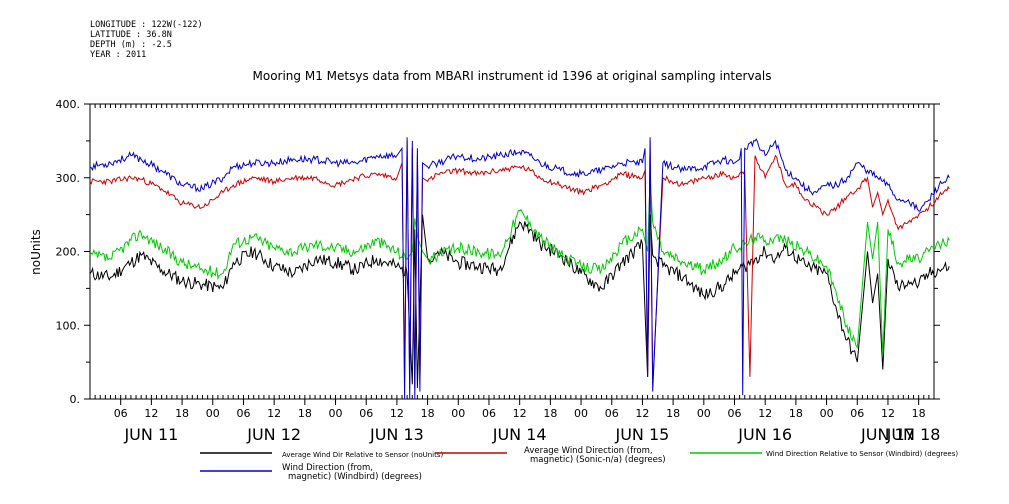 The image size is (1009, 504). Describe the element at coordinates (131, 35) in the screenshot. I see `latitude-text: LATITUDE : 36.8N` at that location.